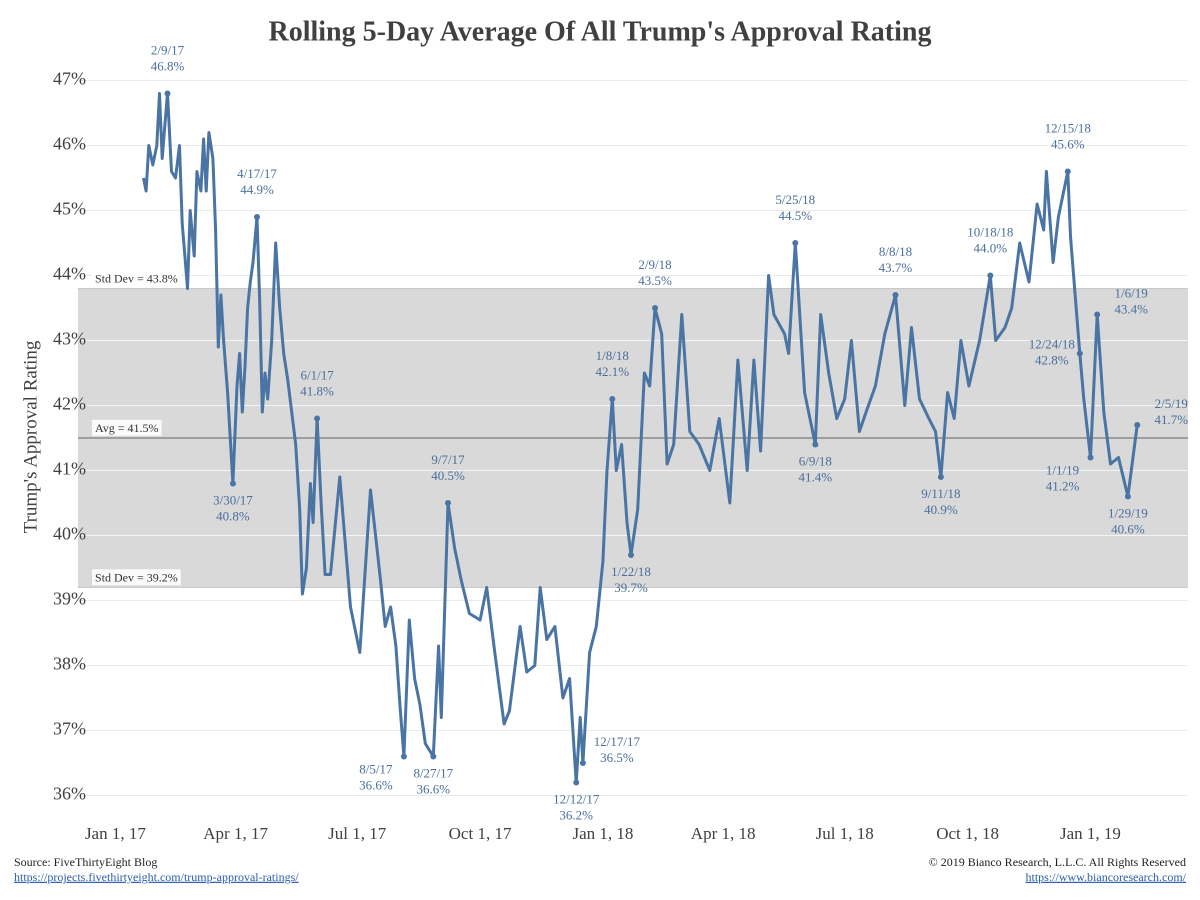 The width and height of the screenshot is (1200, 900). Describe the element at coordinates (654, 264) in the screenshot. I see `annotation-date: 2/9/18` at that location.